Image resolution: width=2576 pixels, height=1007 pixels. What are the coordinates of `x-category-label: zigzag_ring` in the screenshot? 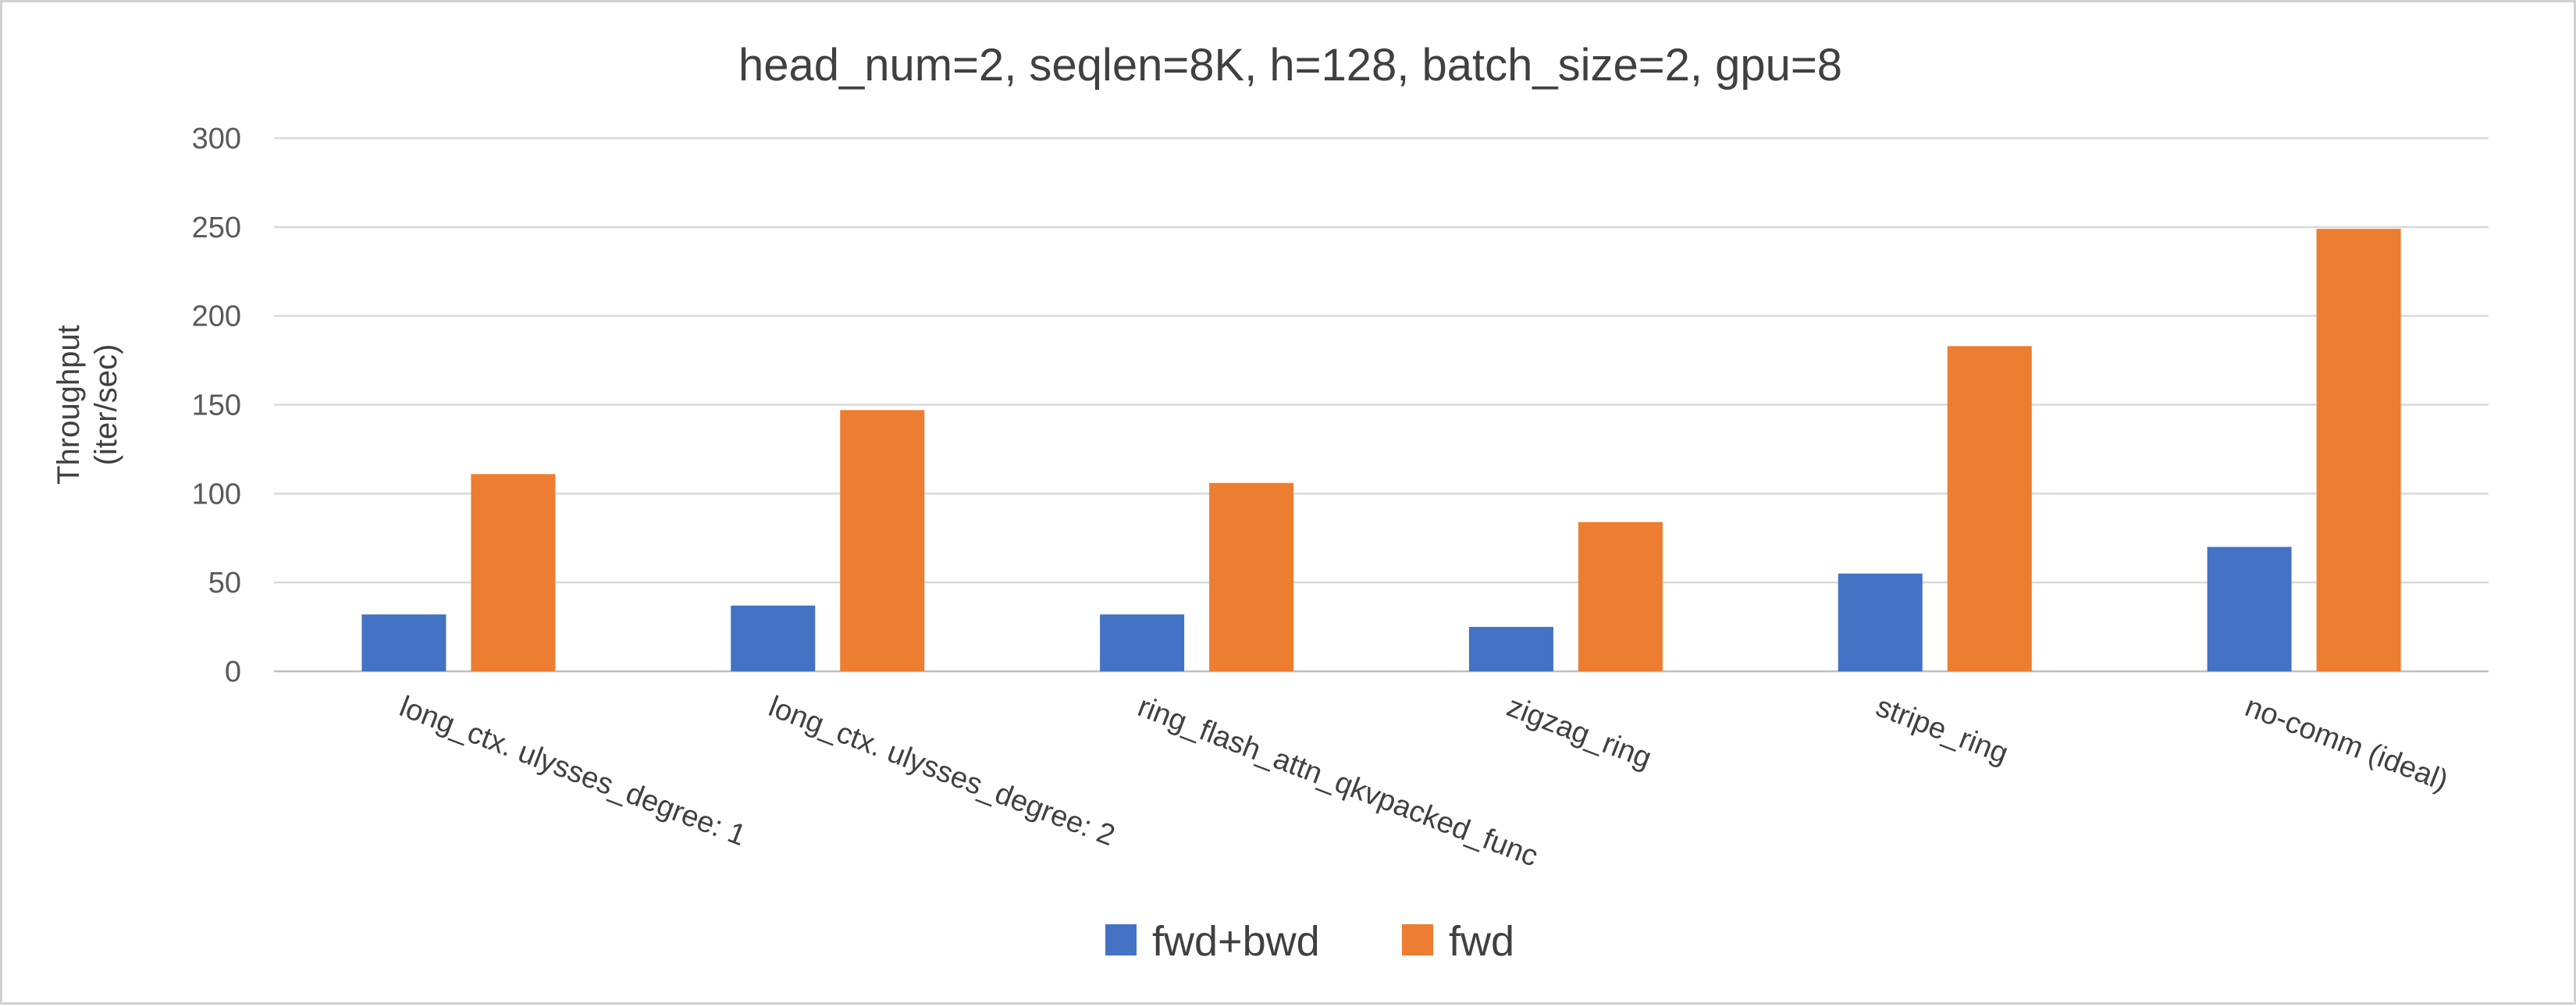 It's located at (1579, 732).